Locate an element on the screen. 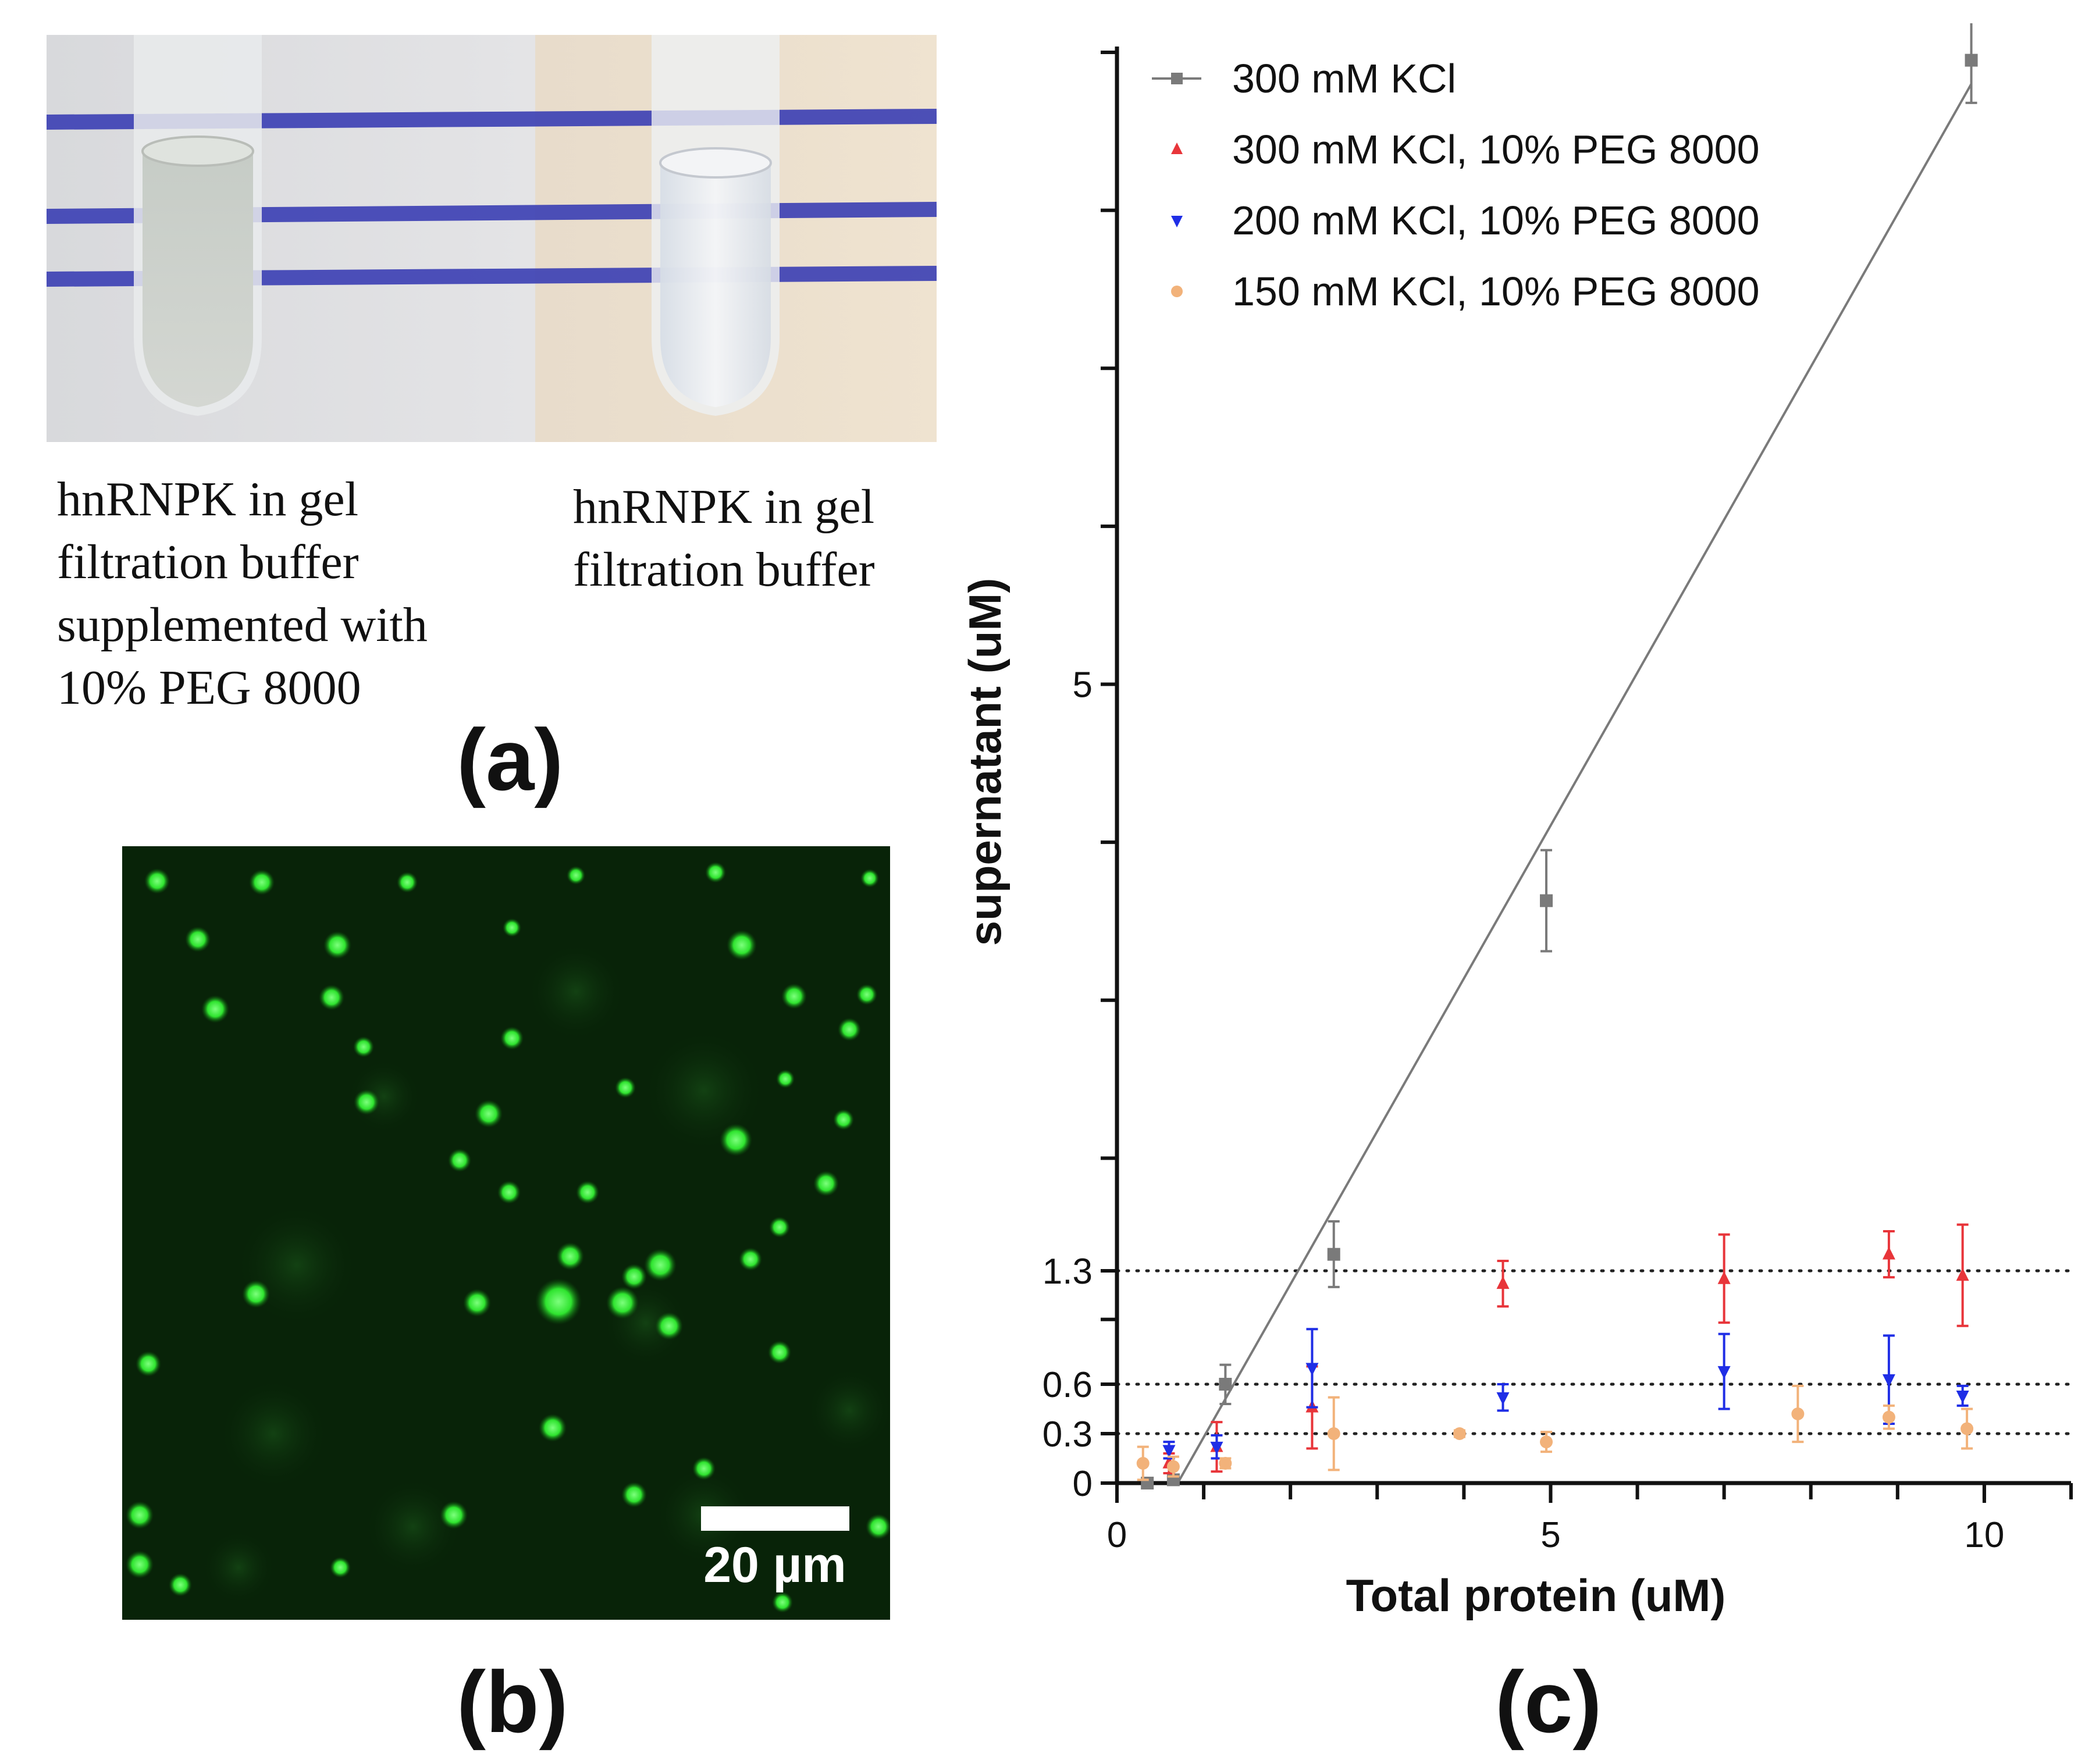  legend-label: 300 mM KCl is located at coordinates (1344, 78).